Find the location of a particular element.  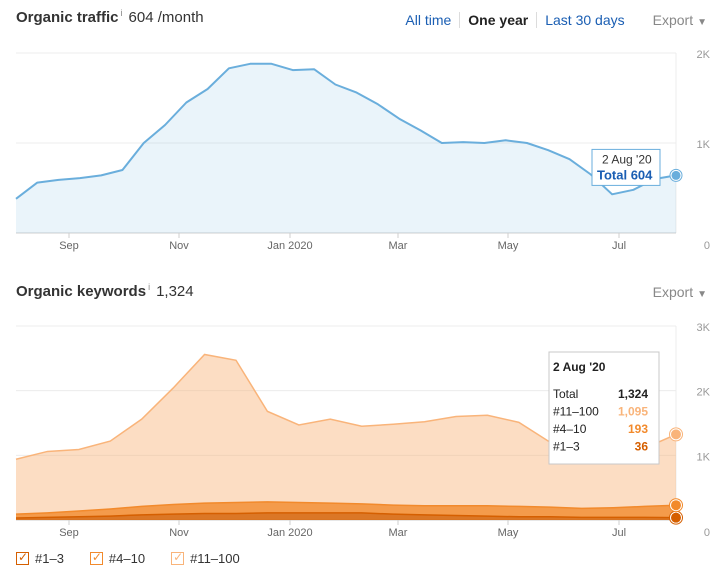

legend-item-top3: #1–3 is located at coordinates (40, 558).